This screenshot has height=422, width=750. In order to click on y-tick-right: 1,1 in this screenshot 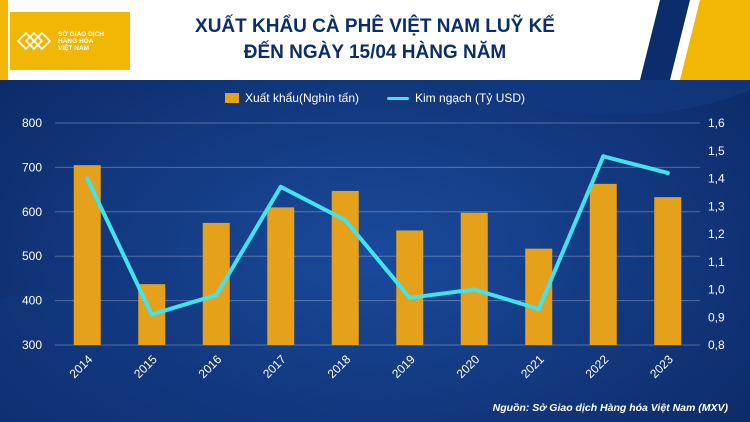, I will do `click(716, 262)`.